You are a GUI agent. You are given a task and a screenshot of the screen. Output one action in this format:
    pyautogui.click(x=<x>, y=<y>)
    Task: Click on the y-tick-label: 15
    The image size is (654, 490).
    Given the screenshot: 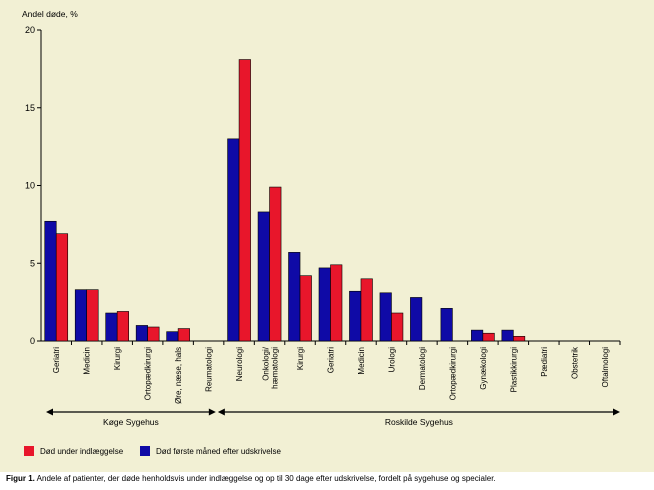 What is the action you would take?
    pyautogui.click(x=30, y=108)
    